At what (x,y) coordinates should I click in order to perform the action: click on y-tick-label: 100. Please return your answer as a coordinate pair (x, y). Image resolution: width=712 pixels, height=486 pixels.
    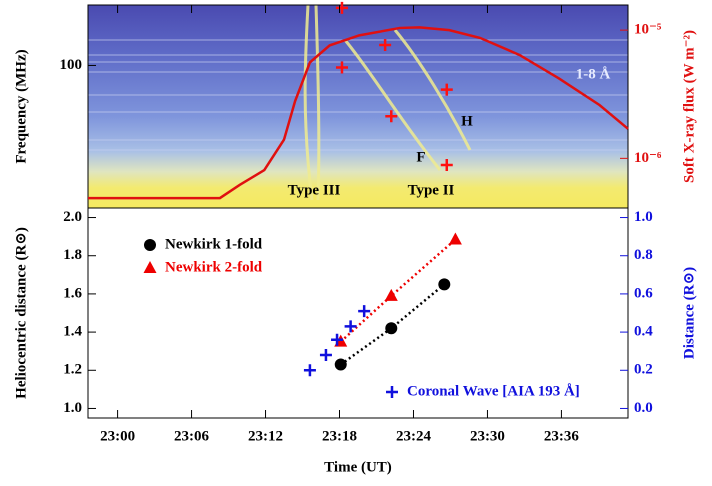
    Looking at the image, I should click on (71, 65).